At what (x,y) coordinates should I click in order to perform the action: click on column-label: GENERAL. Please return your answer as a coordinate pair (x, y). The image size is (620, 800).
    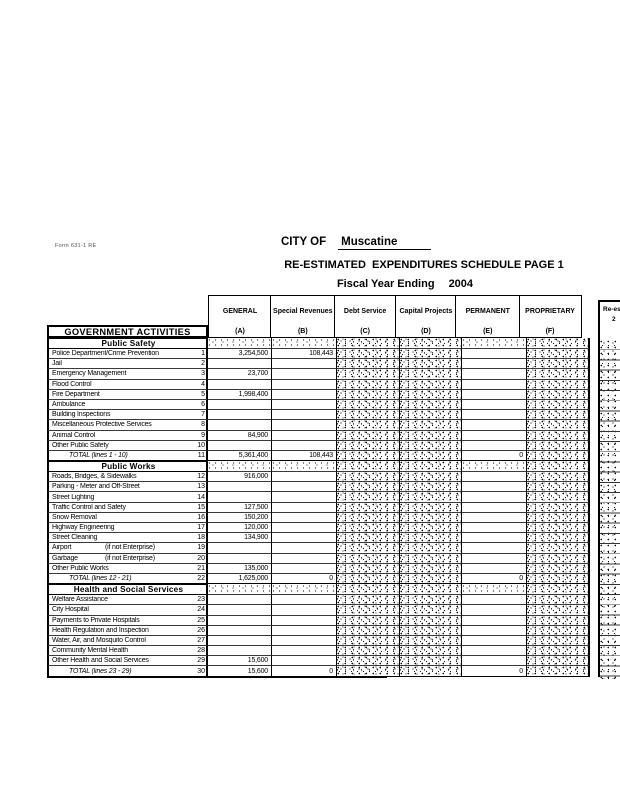
    Looking at the image, I should click on (240, 311).